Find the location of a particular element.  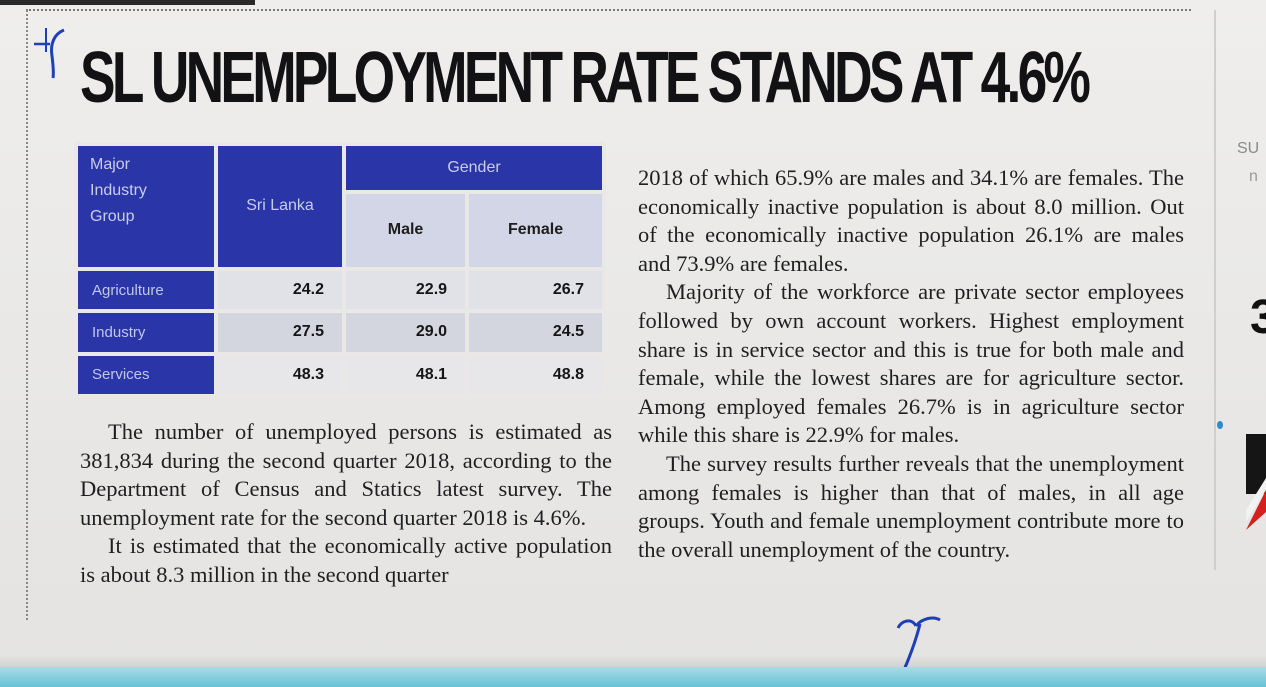

handwritten-tick-mark-icon is located at coordinates (49, 53).